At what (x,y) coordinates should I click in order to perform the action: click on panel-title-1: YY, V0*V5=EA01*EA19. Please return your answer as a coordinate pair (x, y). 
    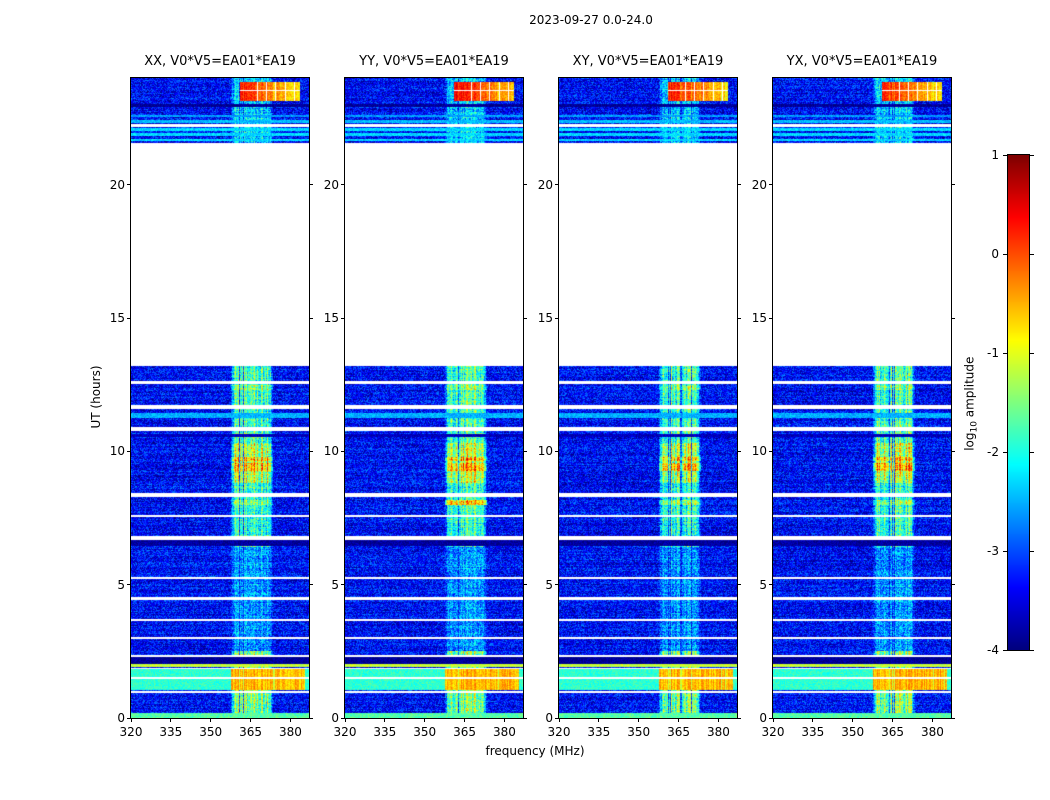
    Looking at the image, I should click on (434, 61).